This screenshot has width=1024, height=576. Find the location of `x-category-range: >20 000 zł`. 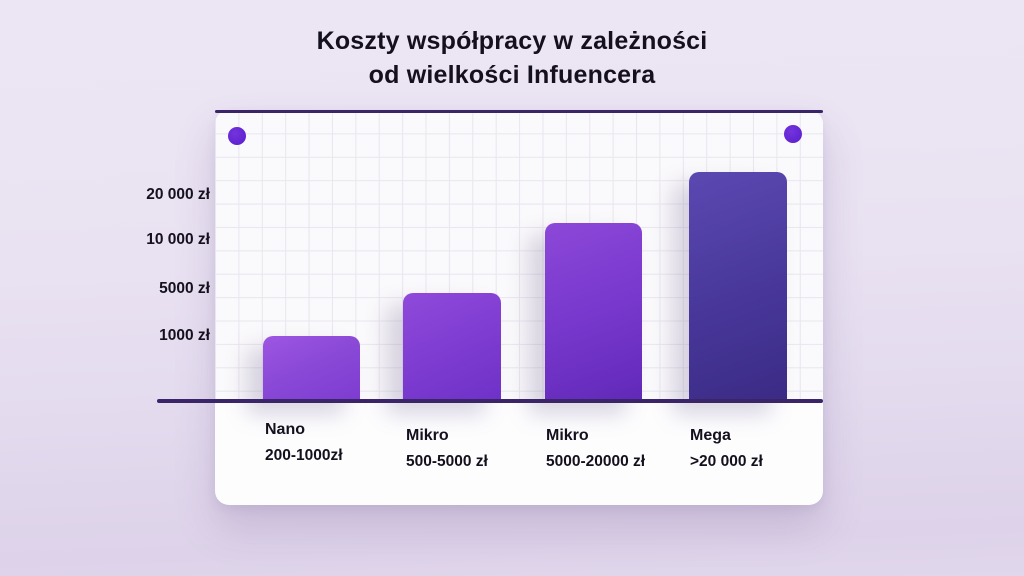

x-category-range: >20 000 zł is located at coordinates (726, 461).